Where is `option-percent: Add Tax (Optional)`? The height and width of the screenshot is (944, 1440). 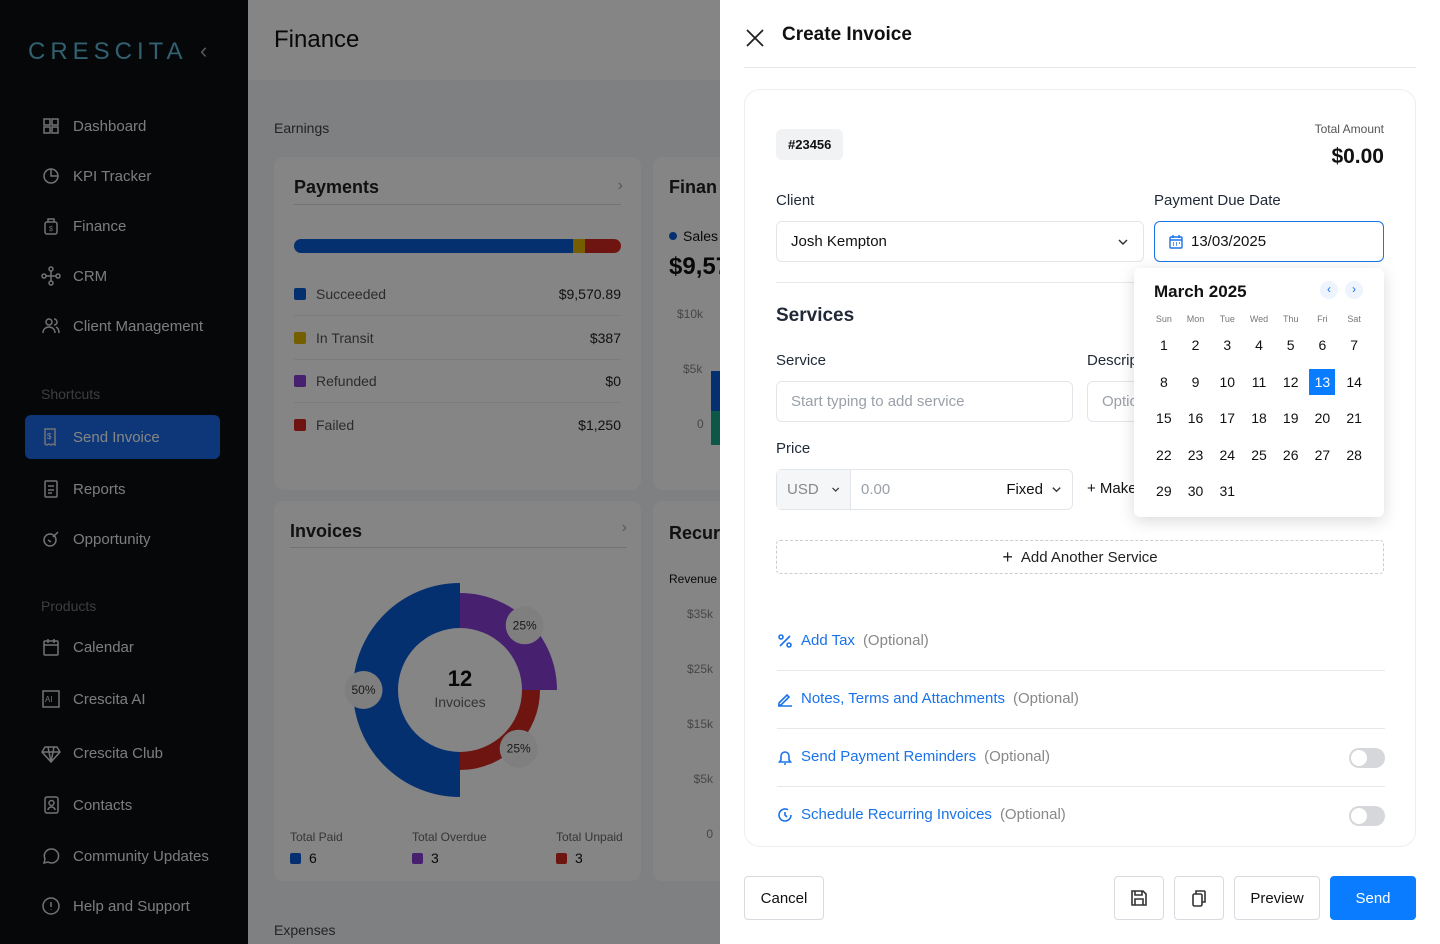 option-percent: Add Tax (Optional) is located at coordinates (1081, 640).